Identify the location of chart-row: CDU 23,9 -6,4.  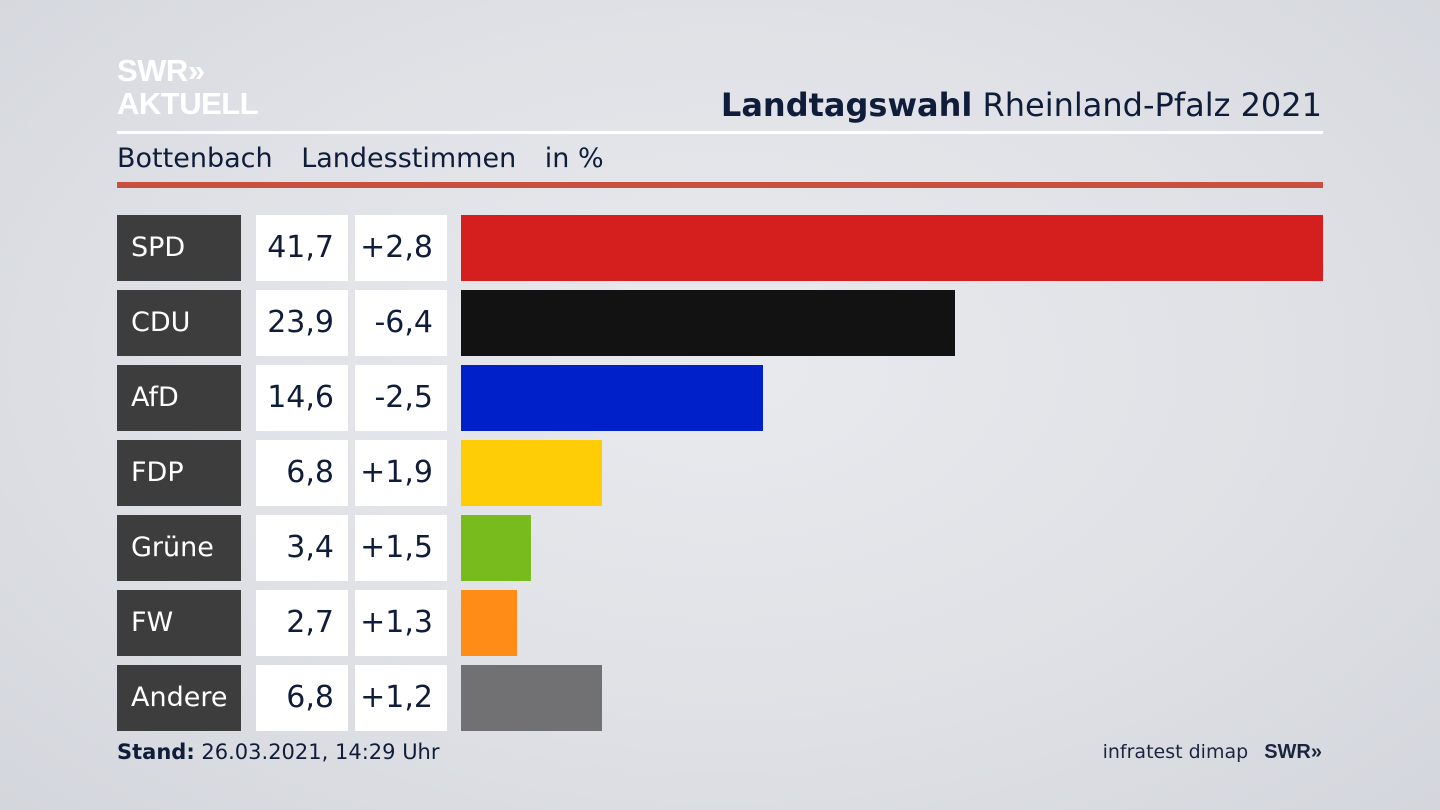
(720, 323).